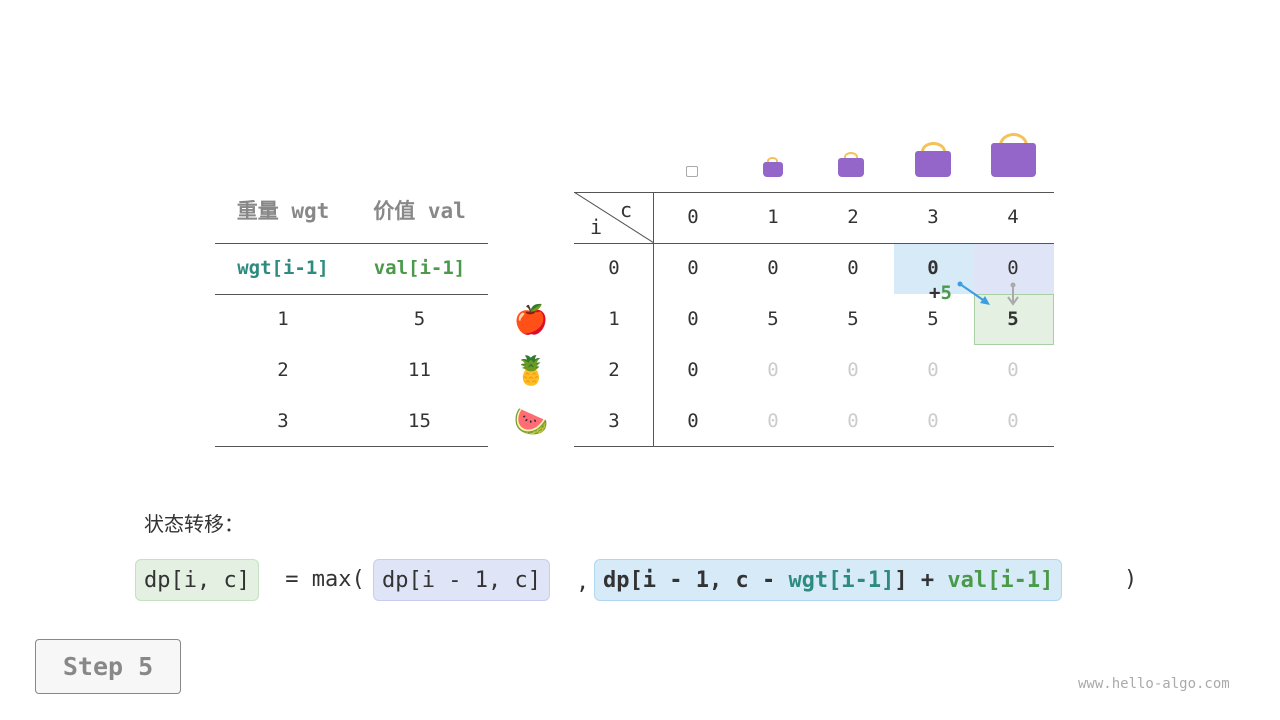 This screenshot has height=720, width=1280. I want to click on row-header: 0, so click(614, 268).